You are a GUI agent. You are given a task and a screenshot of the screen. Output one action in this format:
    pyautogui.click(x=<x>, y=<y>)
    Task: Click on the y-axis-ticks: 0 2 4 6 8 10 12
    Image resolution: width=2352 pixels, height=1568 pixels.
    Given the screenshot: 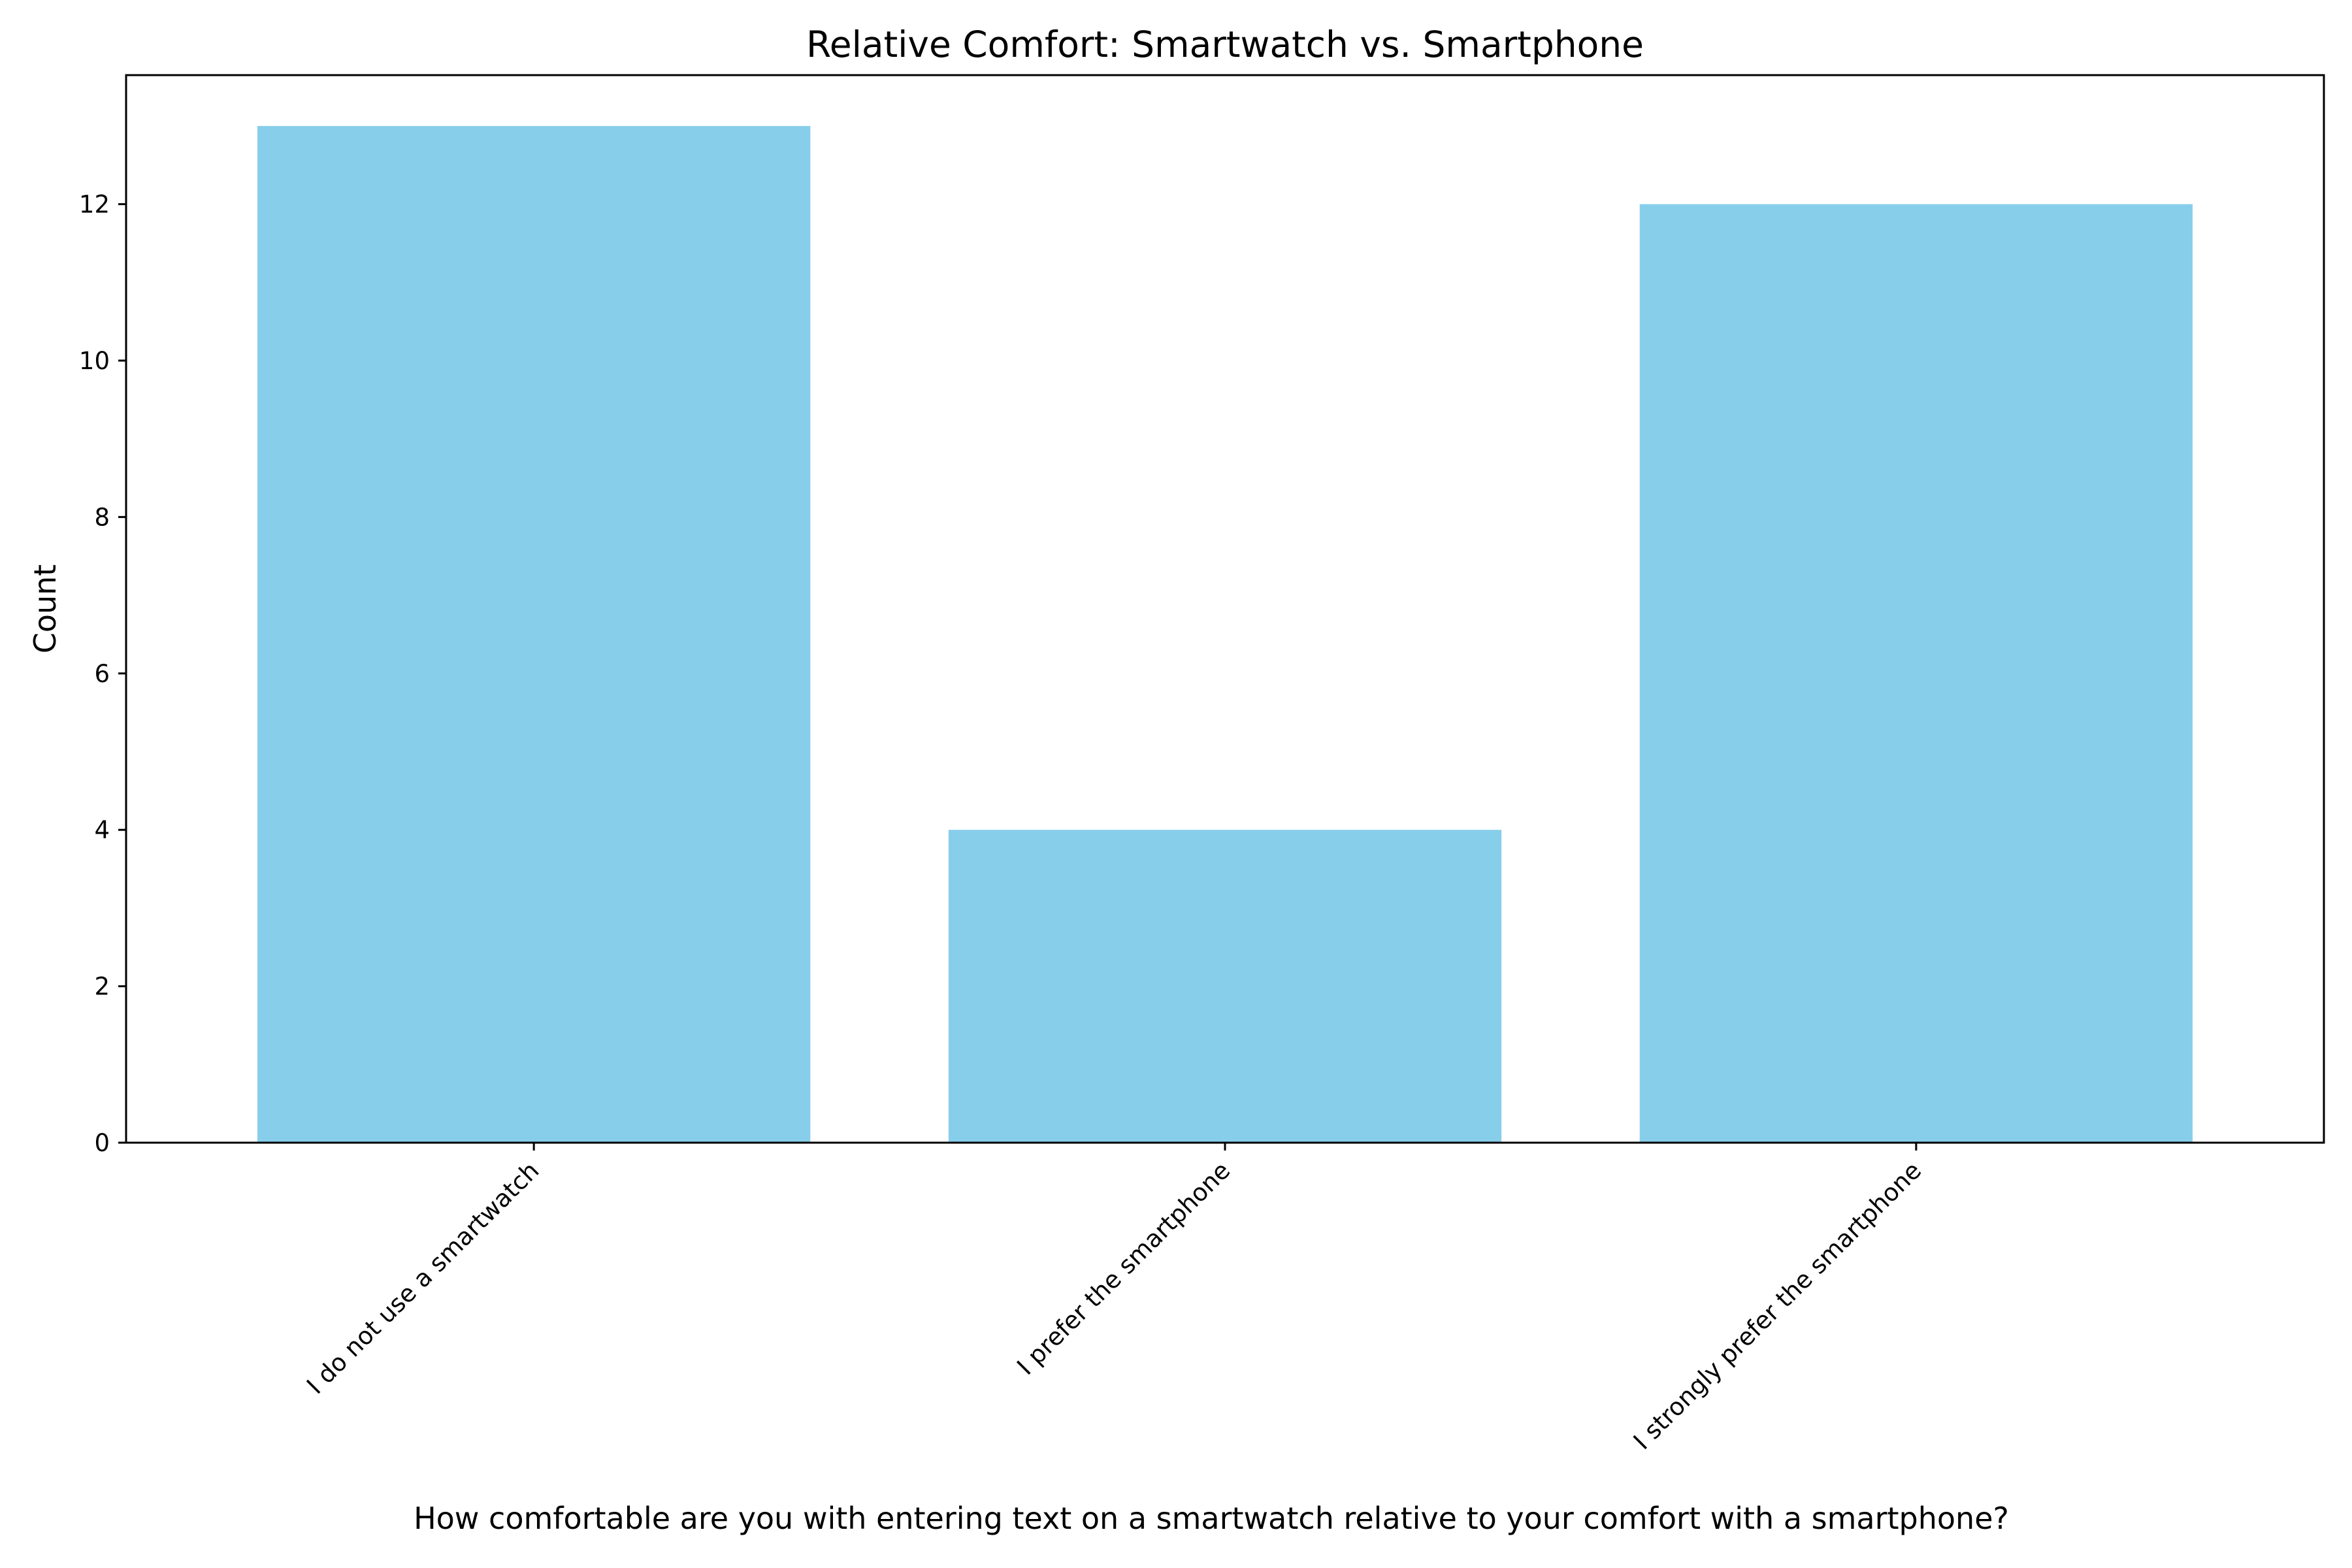 What is the action you would take?
    pyautogui.click(x=102, y=674)
    